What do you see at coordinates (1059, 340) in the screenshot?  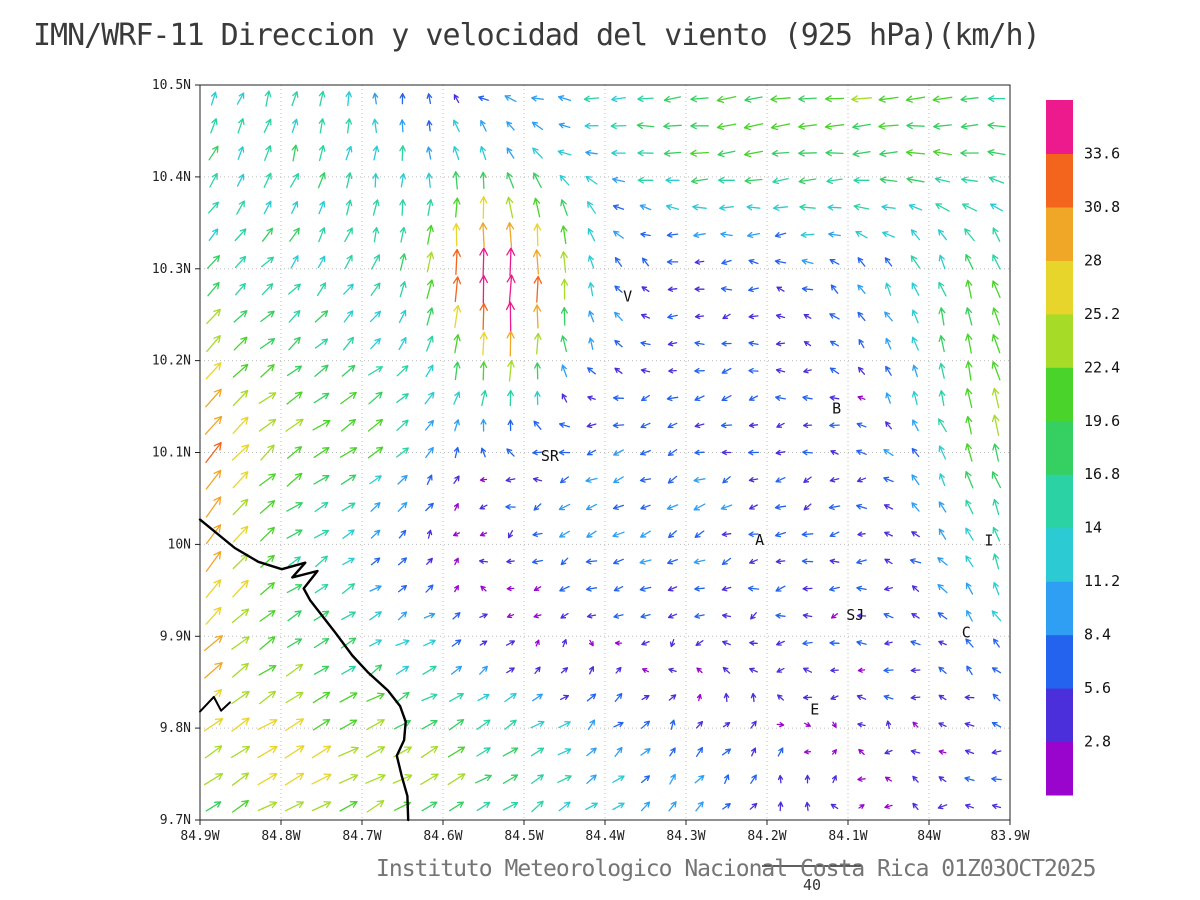 I see `colorbar-segment` at bounding box center [1059, 340].